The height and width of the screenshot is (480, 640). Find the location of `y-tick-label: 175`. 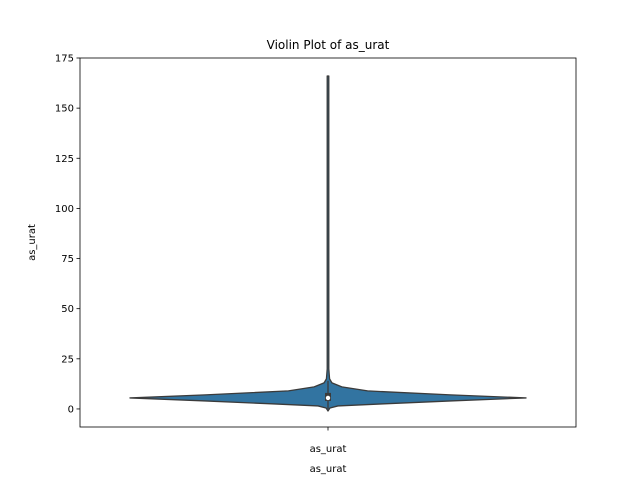

y-tick-label: 175 is located at coordinates (64, 59).